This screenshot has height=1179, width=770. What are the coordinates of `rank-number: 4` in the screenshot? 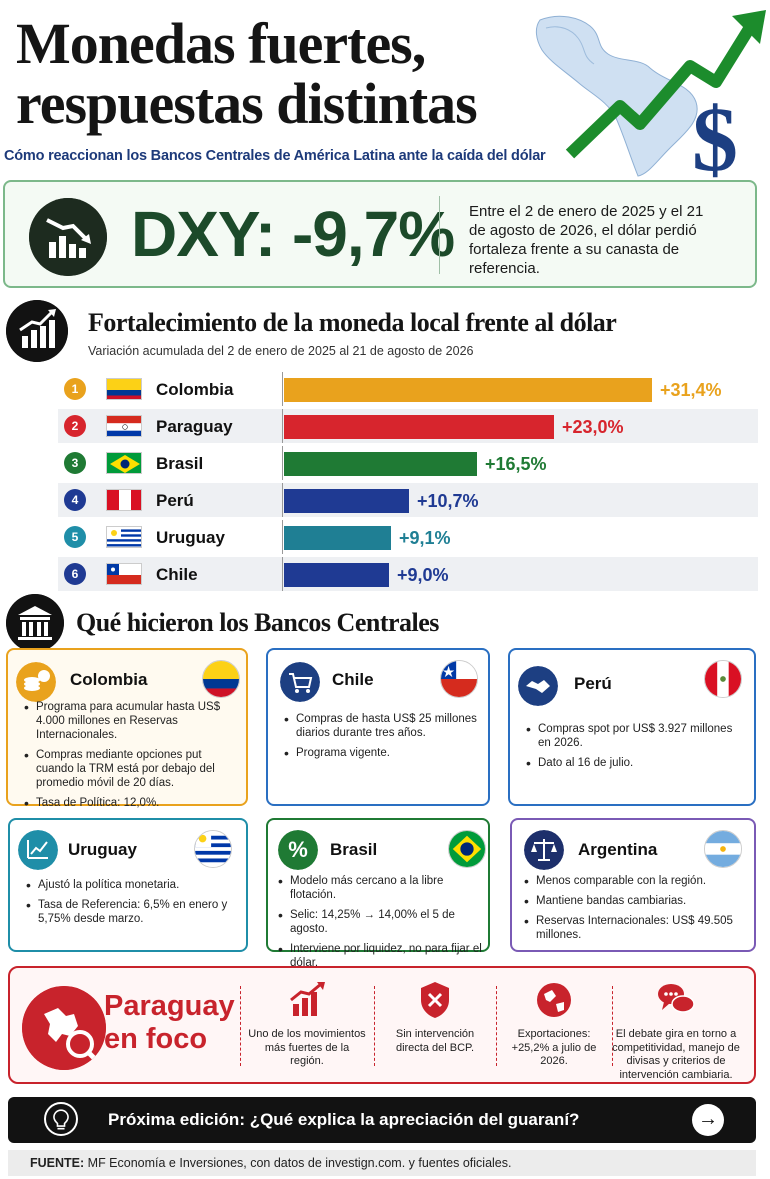 It's located at (75, 500).